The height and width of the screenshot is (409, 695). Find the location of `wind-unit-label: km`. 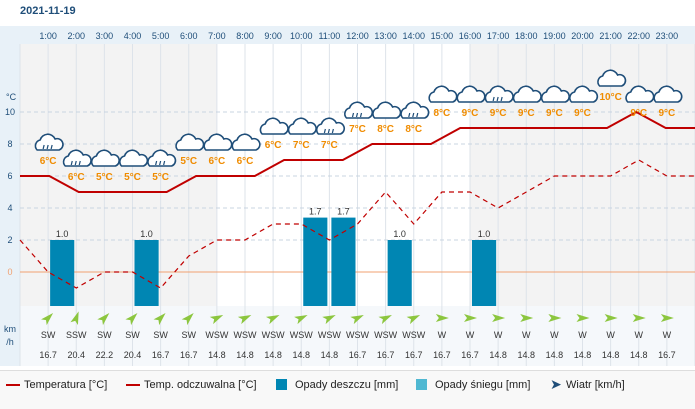

wind-unit-label: km is located at coordinates (10, 329).